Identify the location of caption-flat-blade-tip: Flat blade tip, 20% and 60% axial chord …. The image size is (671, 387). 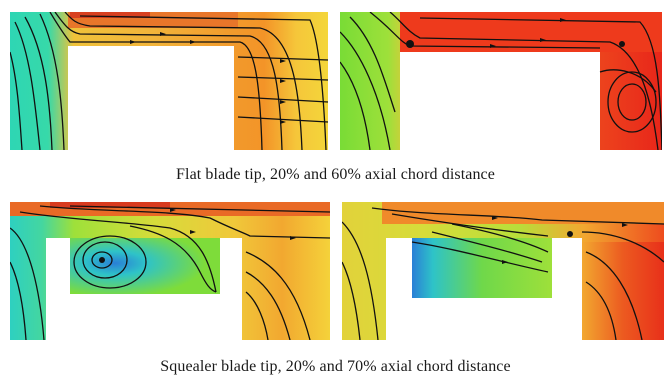
(335, 174).